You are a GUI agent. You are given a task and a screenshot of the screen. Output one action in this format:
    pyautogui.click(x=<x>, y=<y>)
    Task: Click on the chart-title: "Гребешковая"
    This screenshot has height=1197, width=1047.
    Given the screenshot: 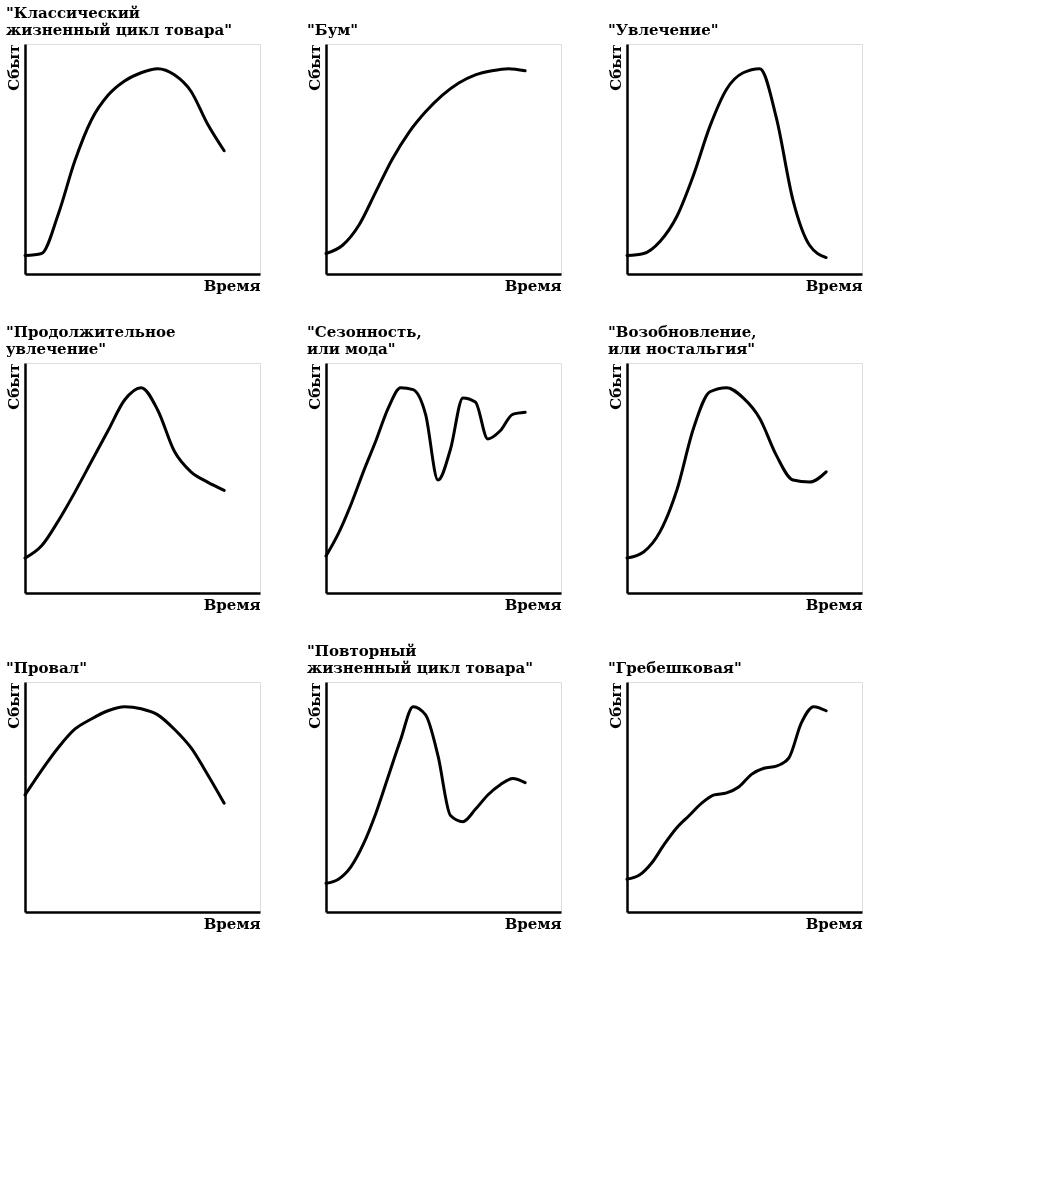 What is the action you would take?
    pyautogui.click(x=675, y=668)
    